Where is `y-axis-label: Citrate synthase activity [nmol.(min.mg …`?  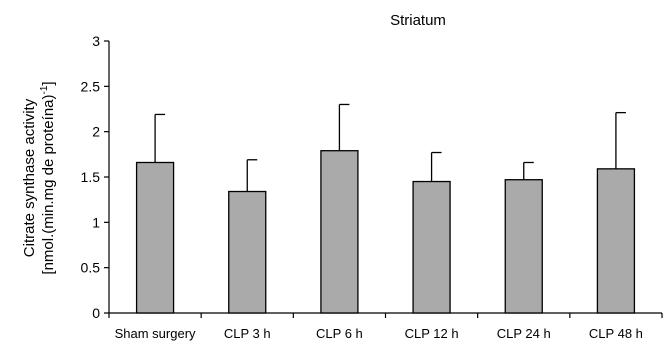
y-axis-label: Citrate synthase activity [nmol.(min.mg … is located at coordinates (39, 177).